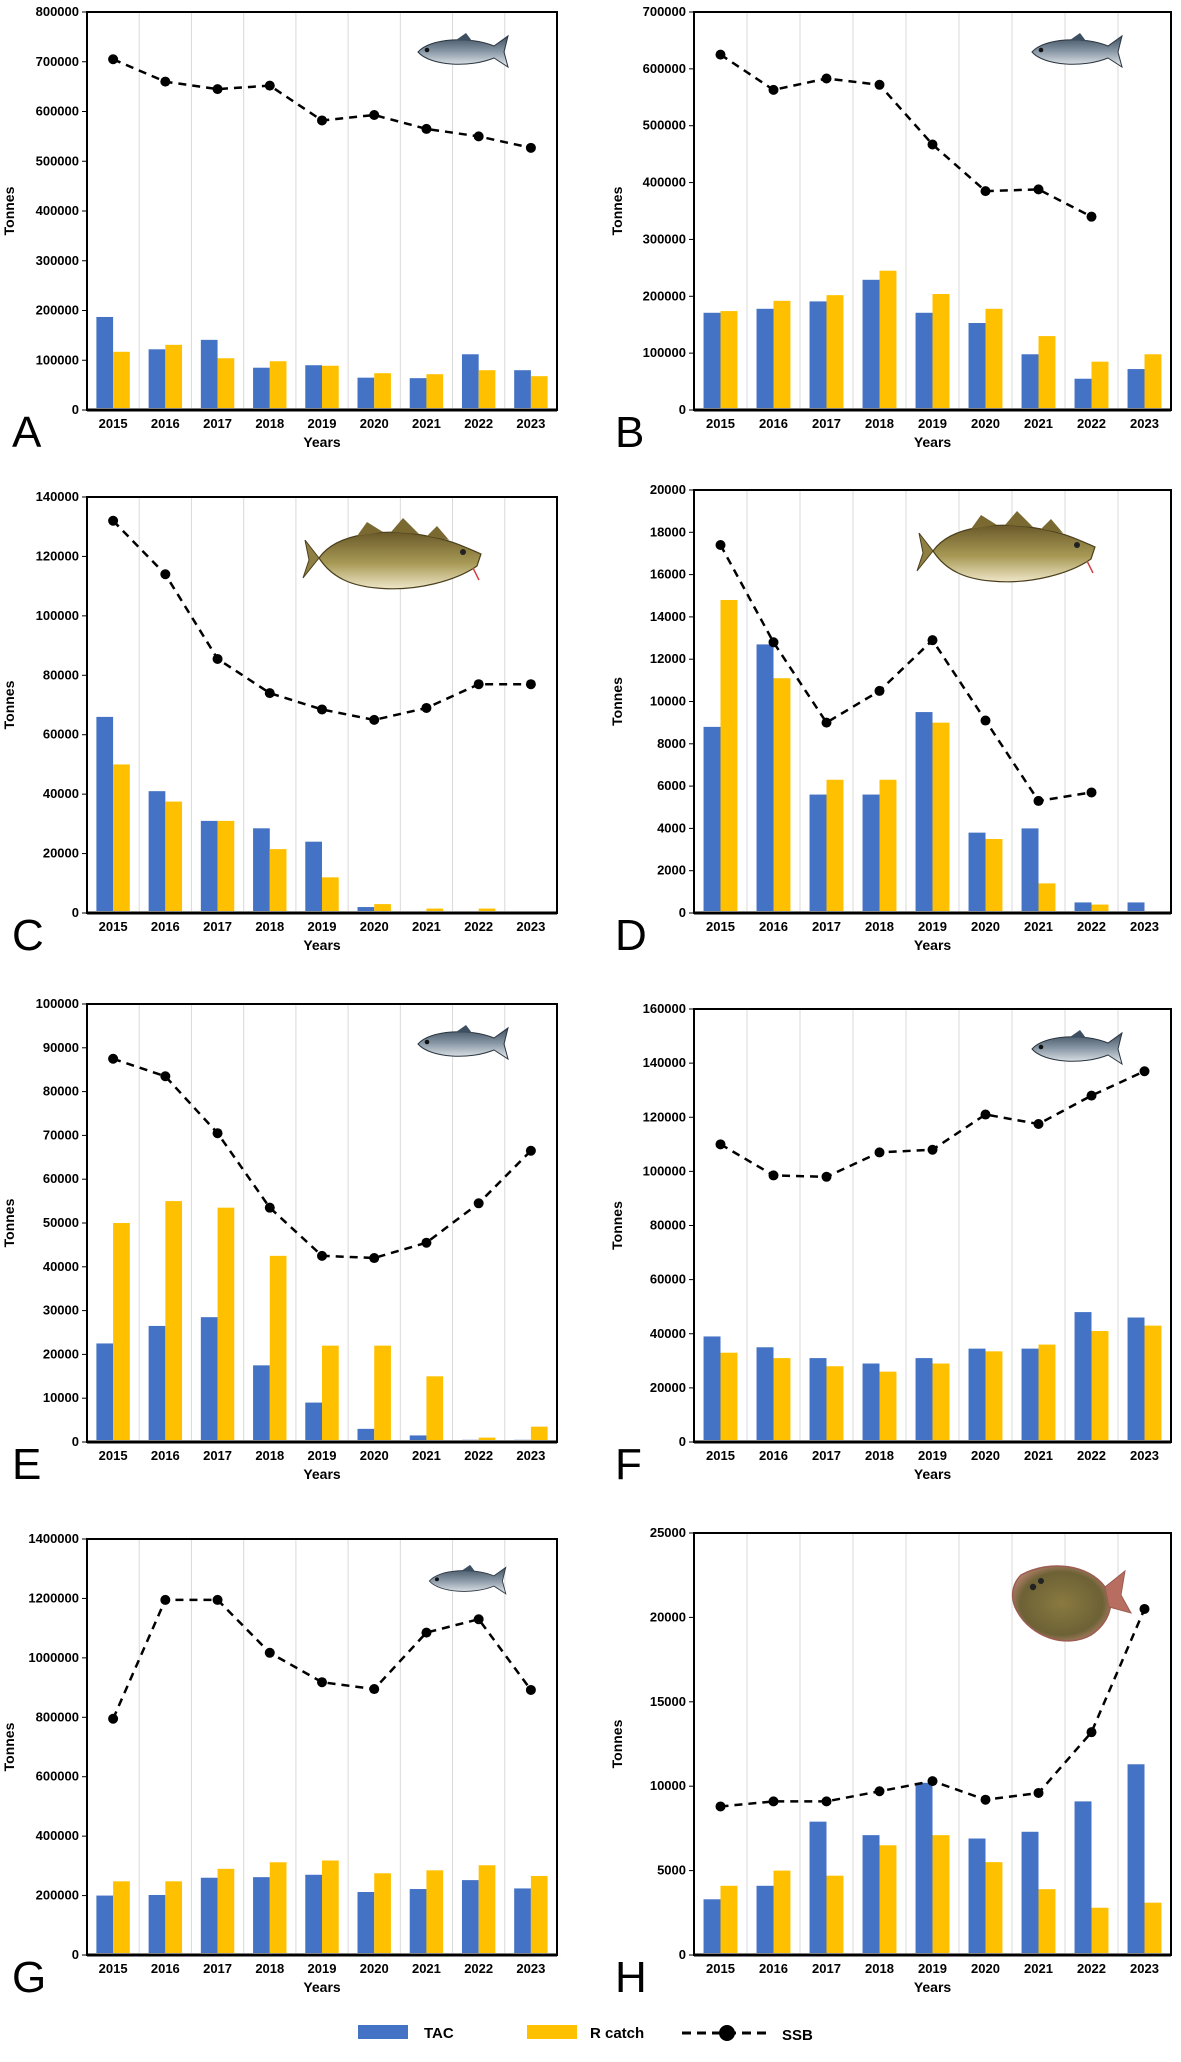  I want to click on y-tick-label: 700000, so click(664, 11).